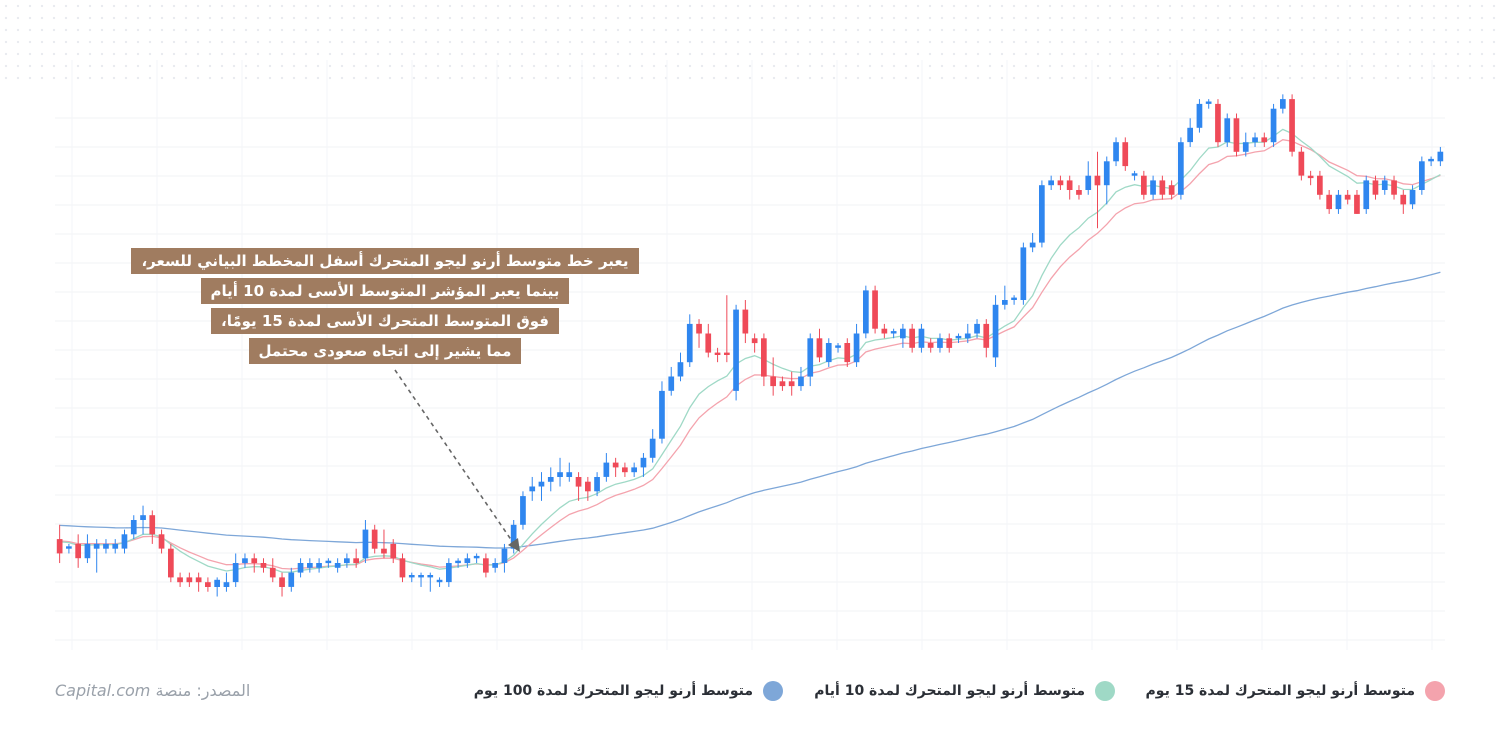 The image size is (1500, 734). What do you see at coordinates (613, 691) in the screenshot?
I see `legend-label: متوسط أرنو ليجو المتحرك لمدة 100 يوم` at bounding box center [613, 691].